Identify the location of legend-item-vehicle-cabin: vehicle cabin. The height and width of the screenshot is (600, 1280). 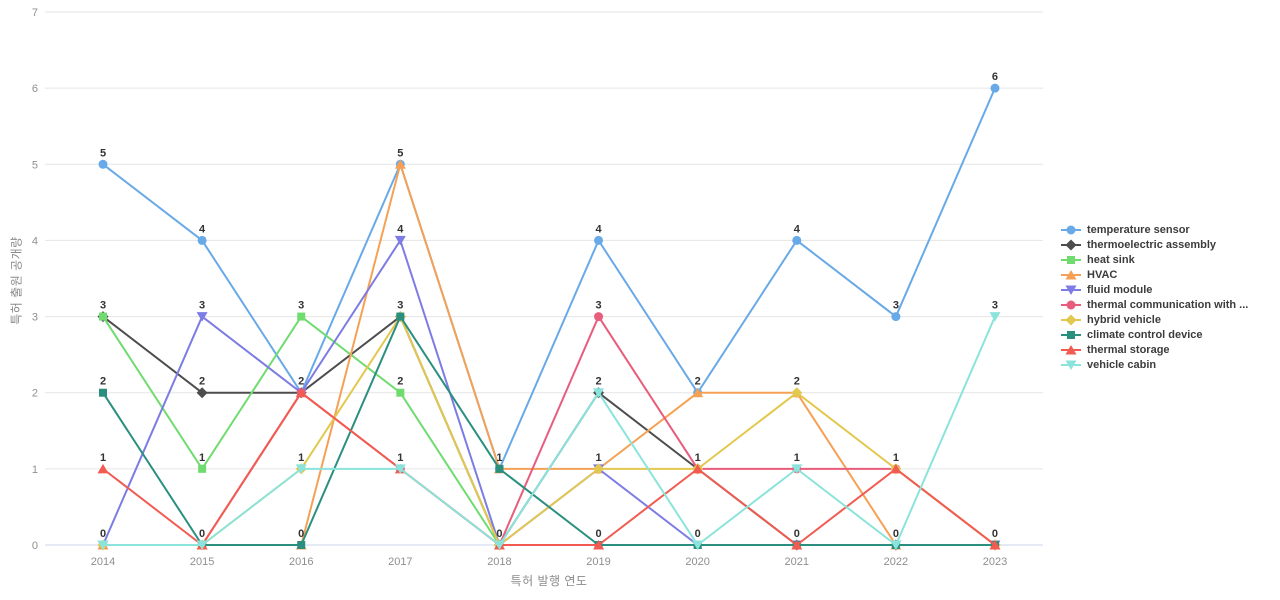
(1154, 365).